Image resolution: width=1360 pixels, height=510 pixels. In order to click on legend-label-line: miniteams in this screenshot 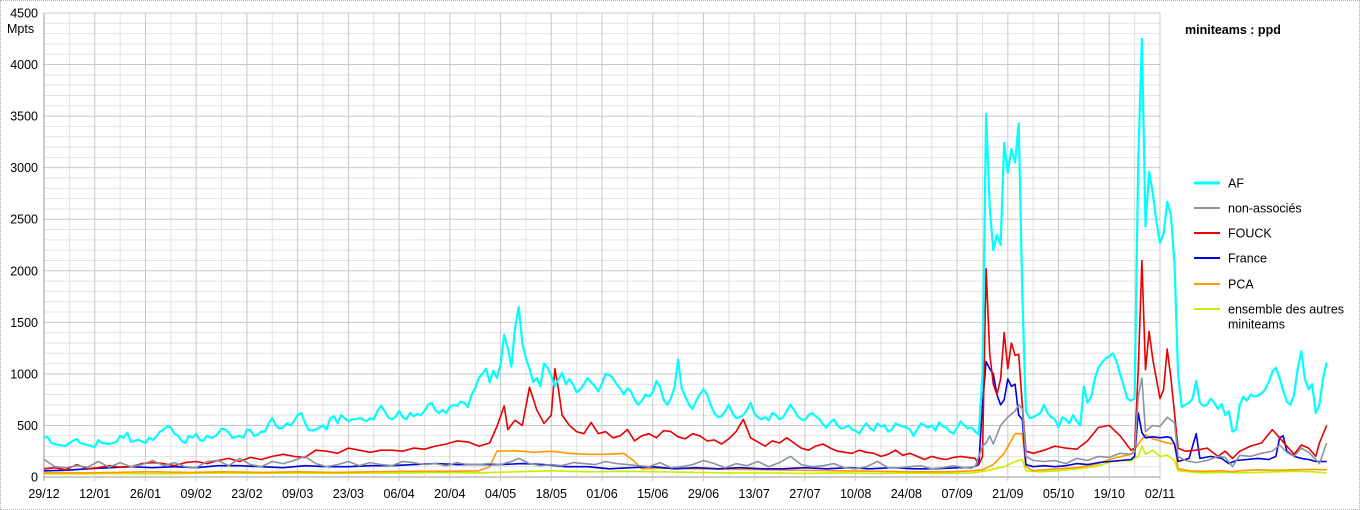, I will do `click(1256, 325)`.